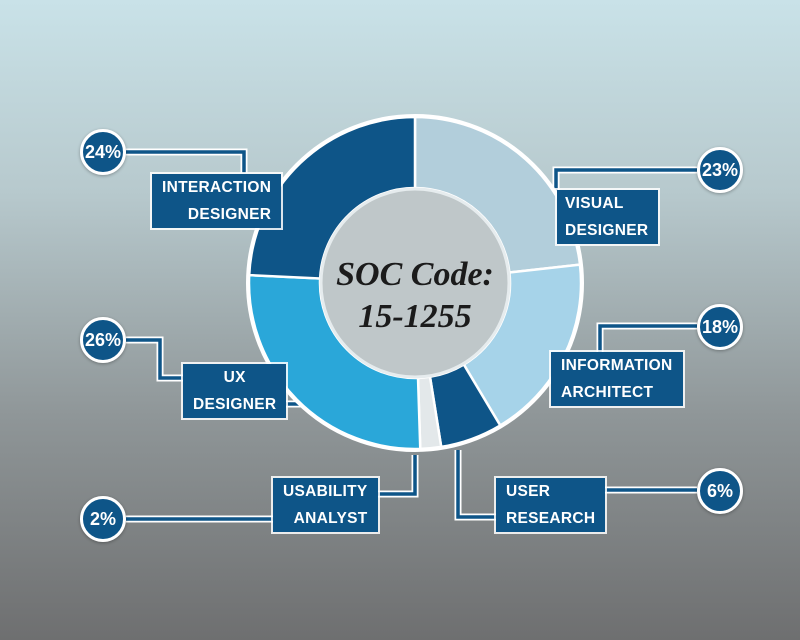 The height and width of the screenshot is (640, 800). I want to click on label-ux-designer: UX DESIGNER, so click(235, 391).